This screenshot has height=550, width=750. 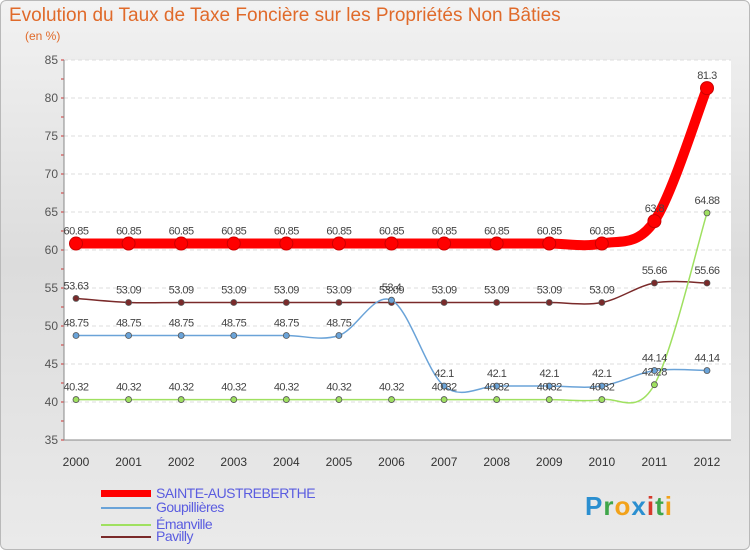 I want to click on y-tick-label: 75, so click(x=52, y=136).